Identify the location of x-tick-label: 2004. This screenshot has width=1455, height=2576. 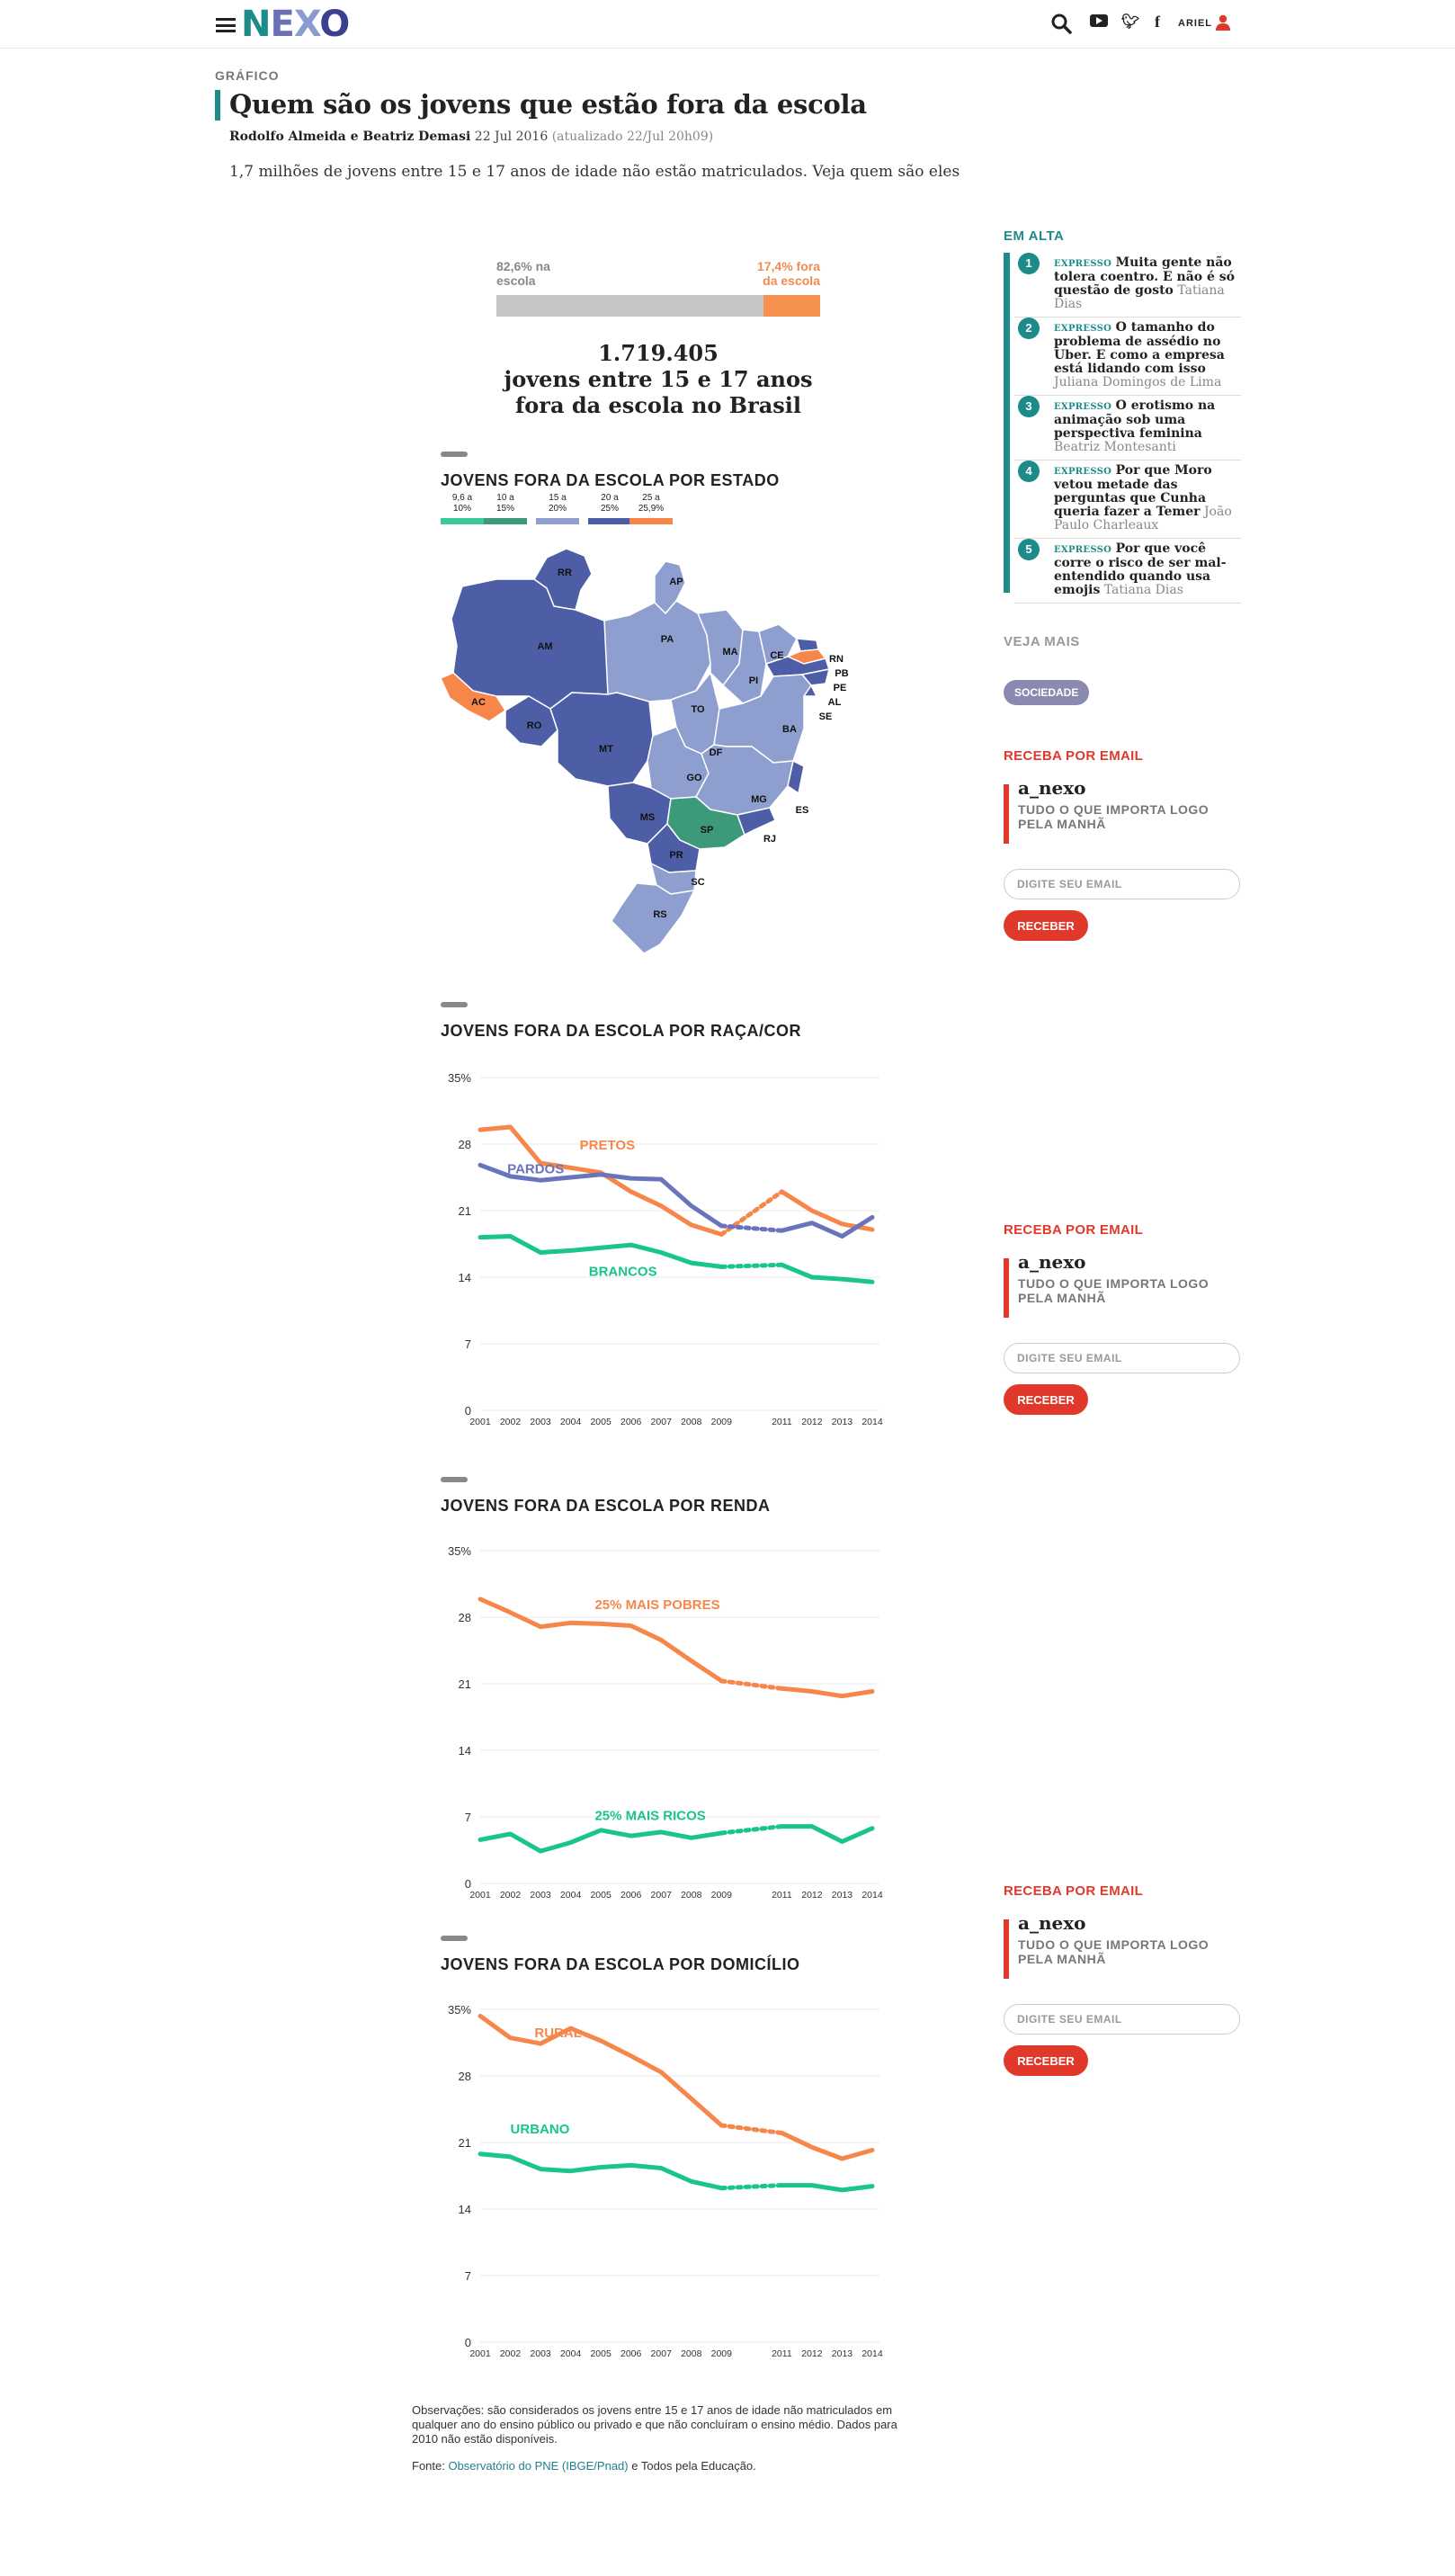
(571, 1895).